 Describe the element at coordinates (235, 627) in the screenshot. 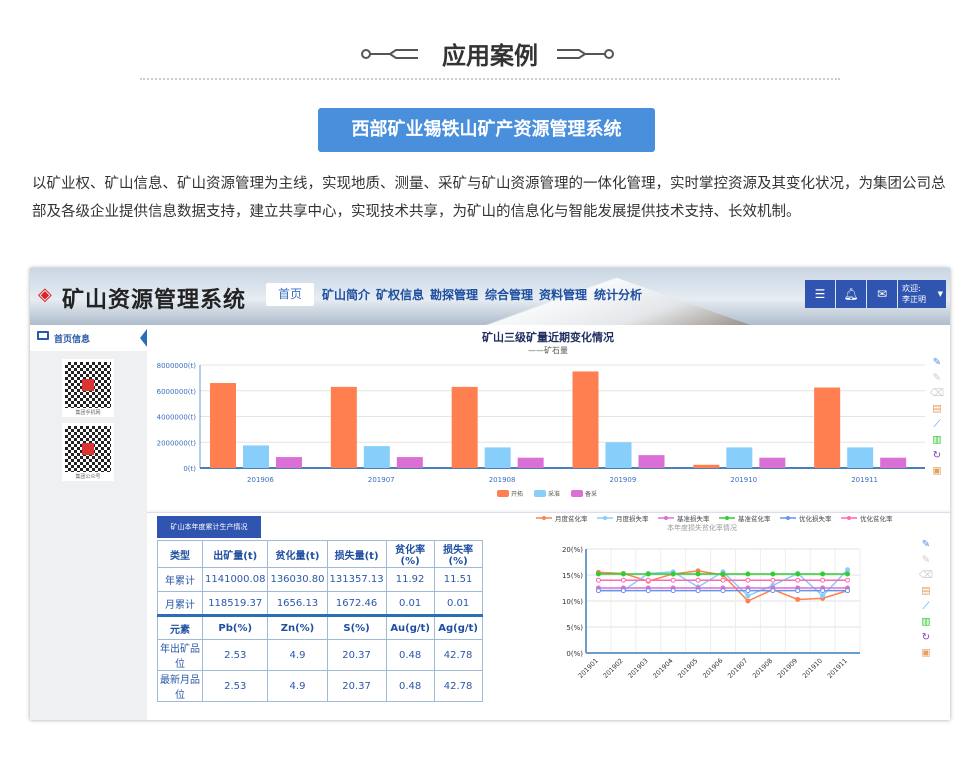

I see `table-cell: Pb(%)` at that location.